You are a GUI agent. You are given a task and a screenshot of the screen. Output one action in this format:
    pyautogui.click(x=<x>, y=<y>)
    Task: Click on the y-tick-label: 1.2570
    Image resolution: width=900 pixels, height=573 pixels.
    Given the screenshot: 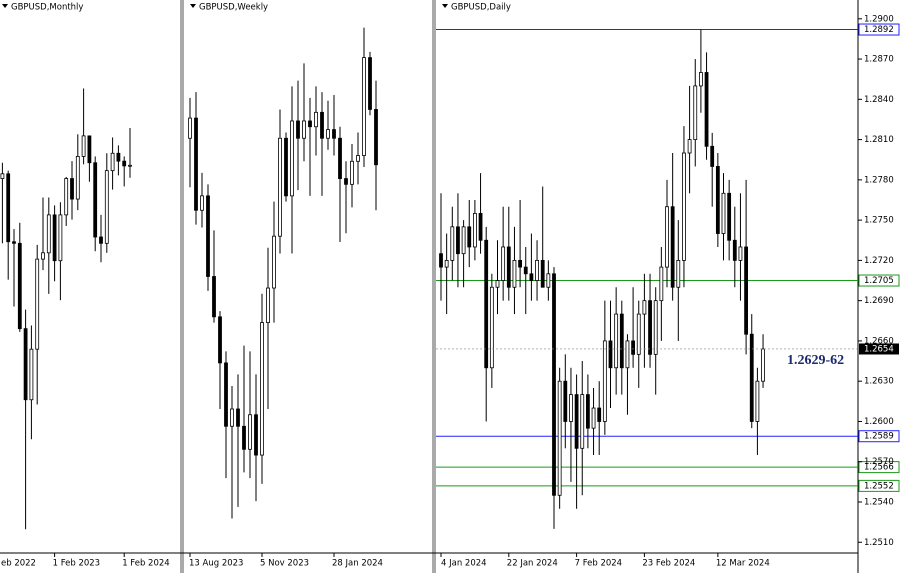 What is the action you would take?
    pyautogui.click(x=879, y=462)
    